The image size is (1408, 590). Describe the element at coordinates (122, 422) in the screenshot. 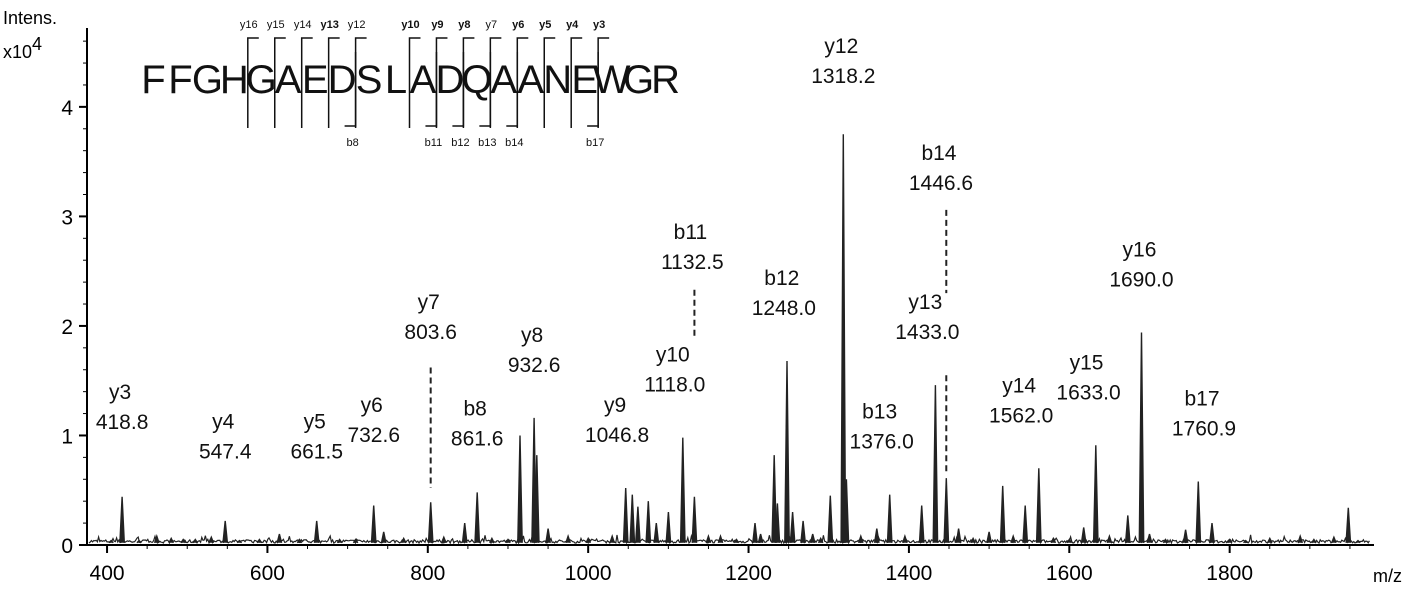

I see `peak-mz-label: 418.8` at that location.